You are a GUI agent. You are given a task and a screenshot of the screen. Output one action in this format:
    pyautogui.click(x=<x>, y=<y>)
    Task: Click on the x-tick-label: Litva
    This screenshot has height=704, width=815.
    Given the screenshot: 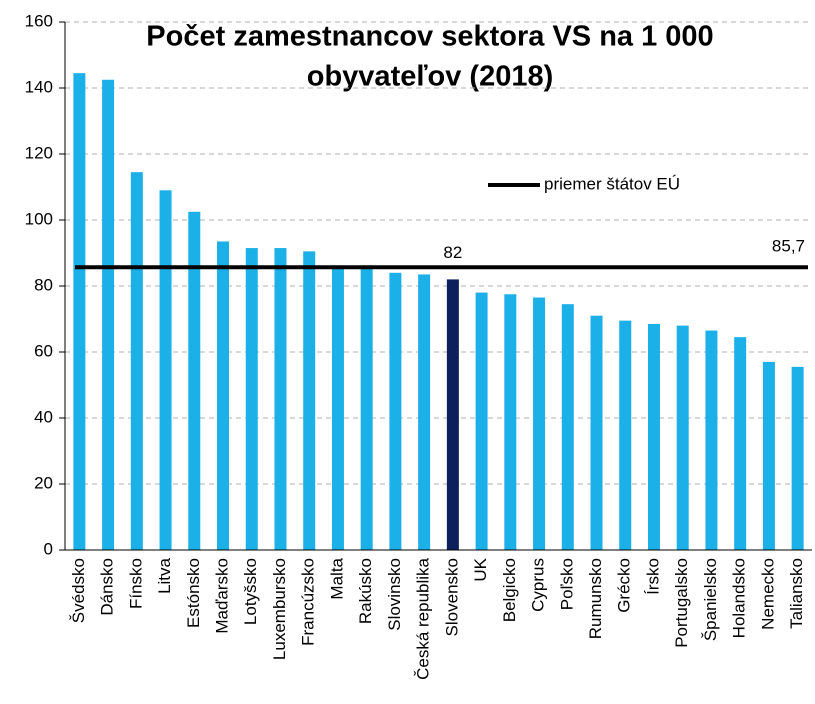 What is the action you would take?
    pyautogui.click(x=164, y=575)
    